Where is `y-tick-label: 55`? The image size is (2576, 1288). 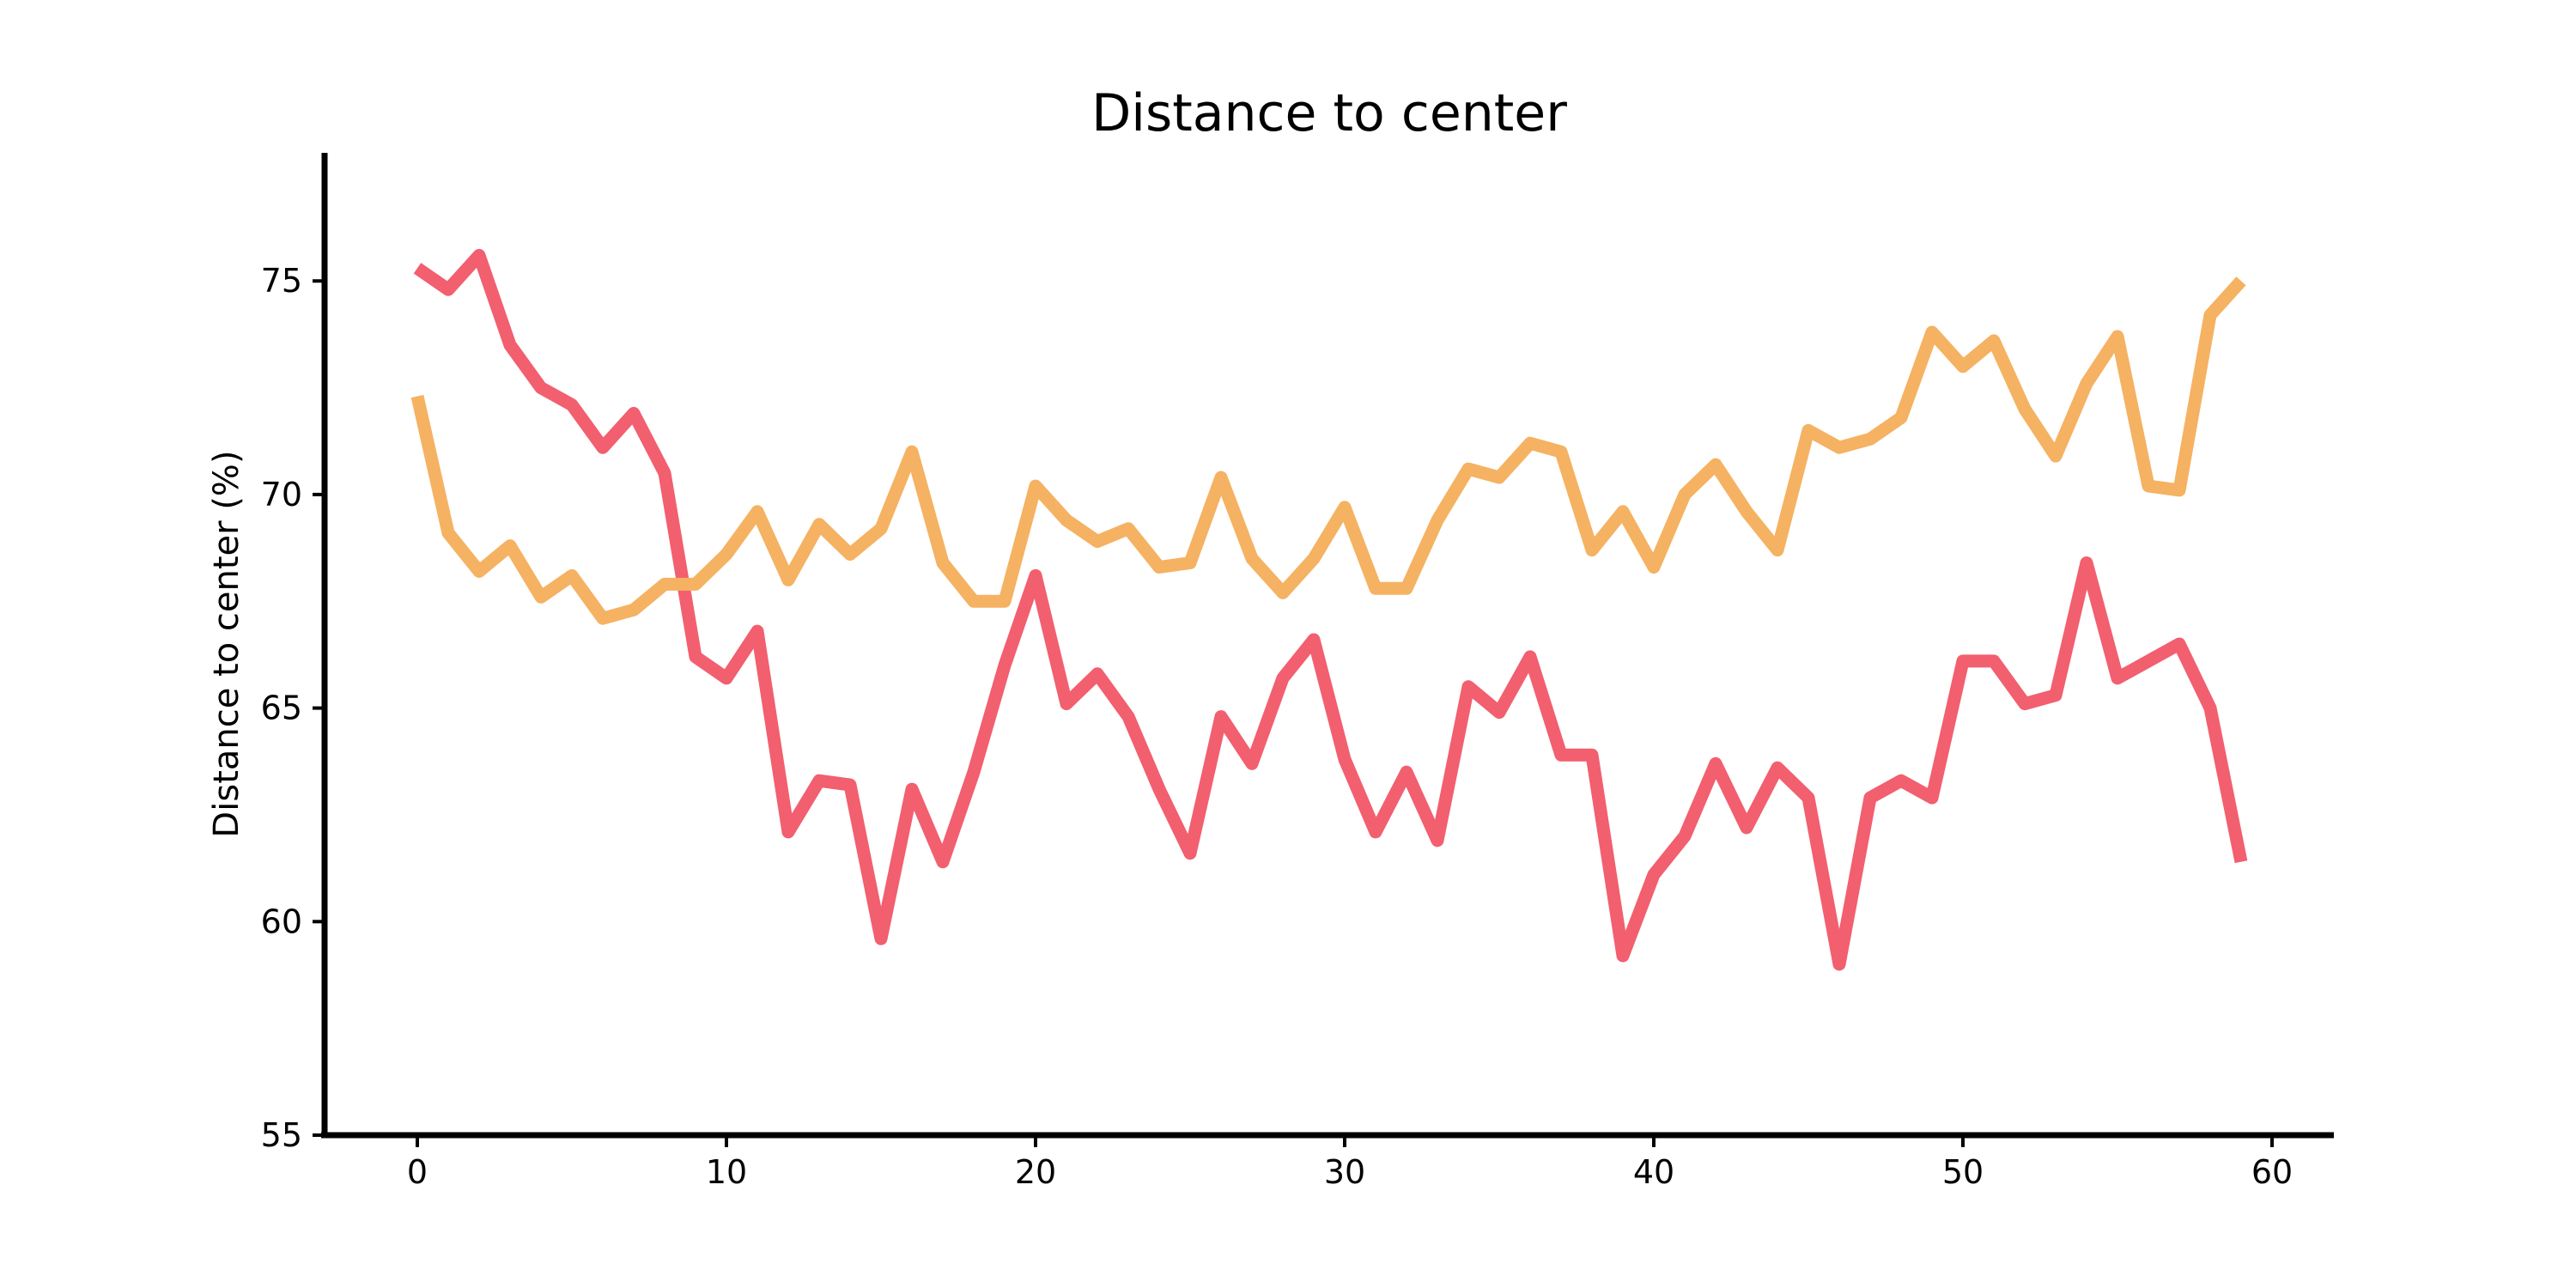
y-tick-label: 55 is located at coordinates (281, 1135).